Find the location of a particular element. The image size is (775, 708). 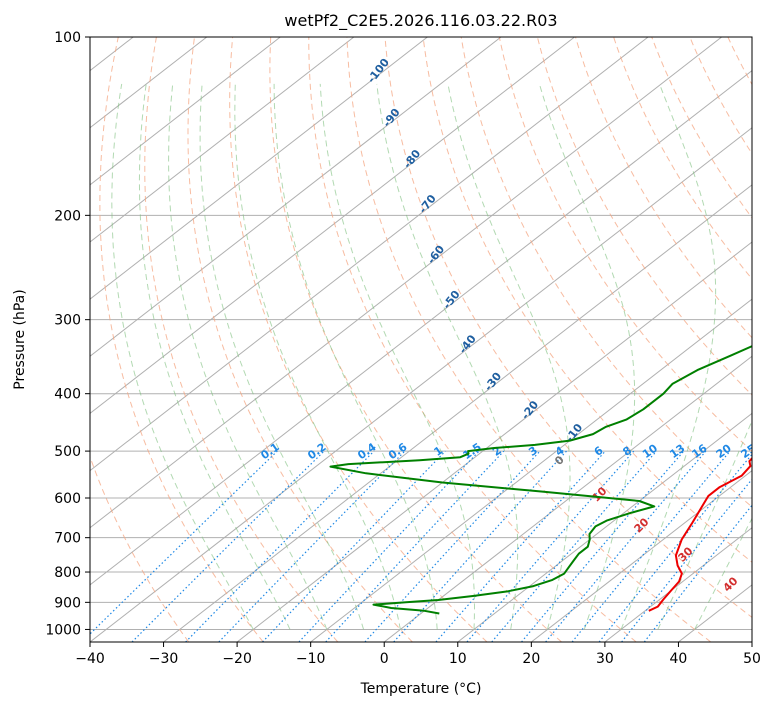

y-tick-label-1: 200 is located at coordinates (67, 216).